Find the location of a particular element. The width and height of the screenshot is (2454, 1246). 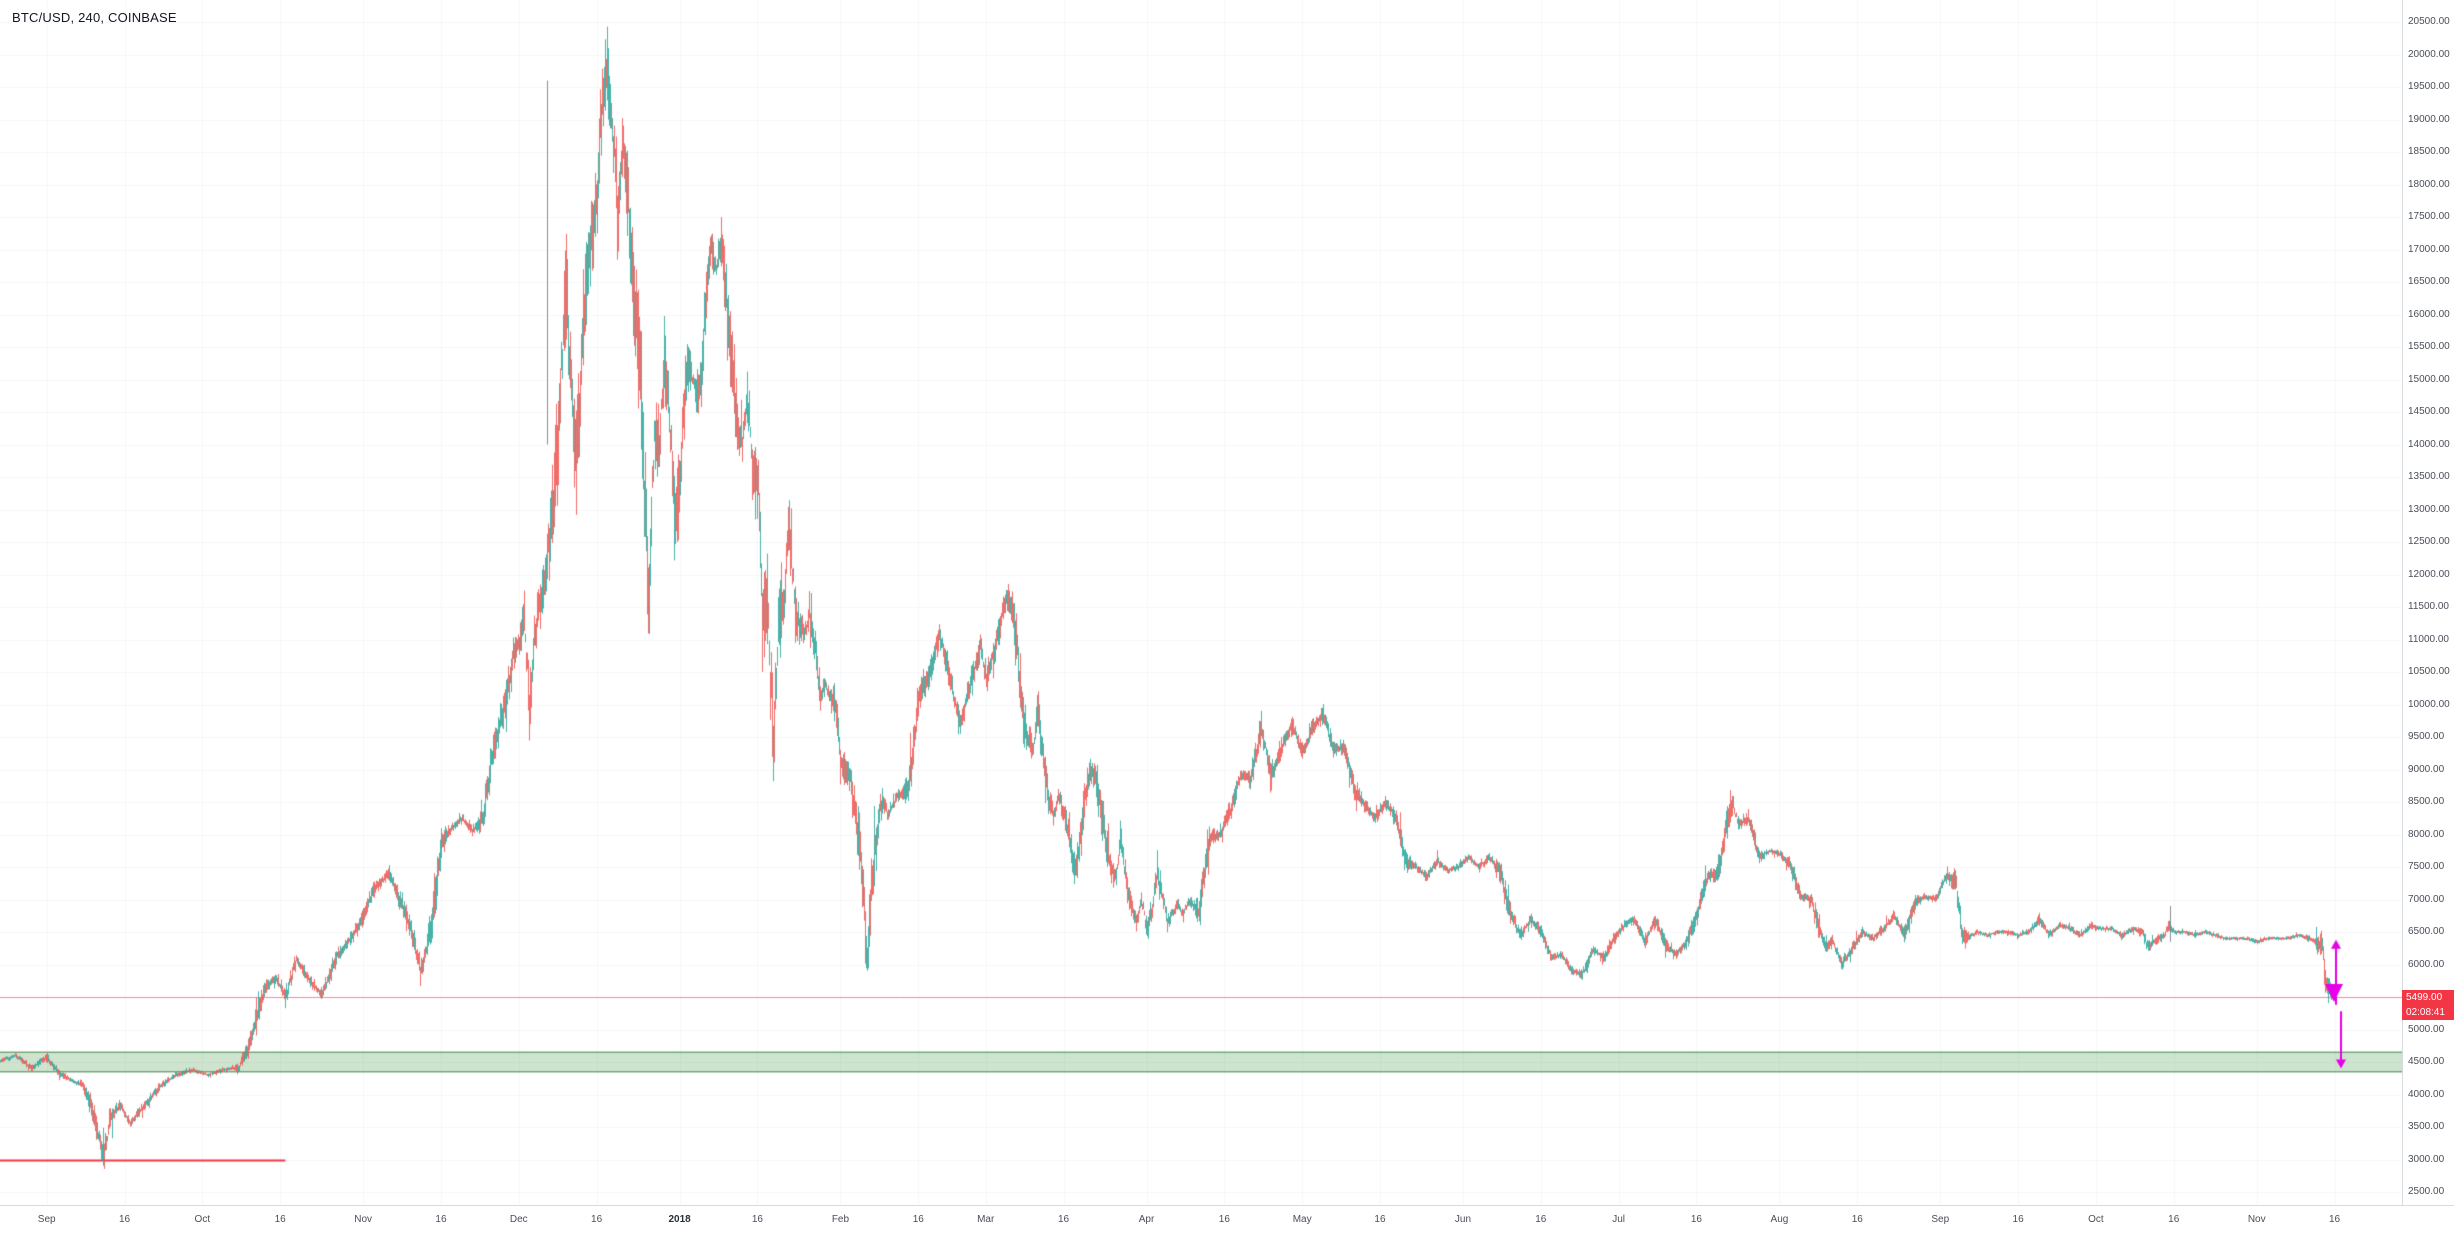

price-axis-label: 8000.00 is located at coordinates (2426, 834).